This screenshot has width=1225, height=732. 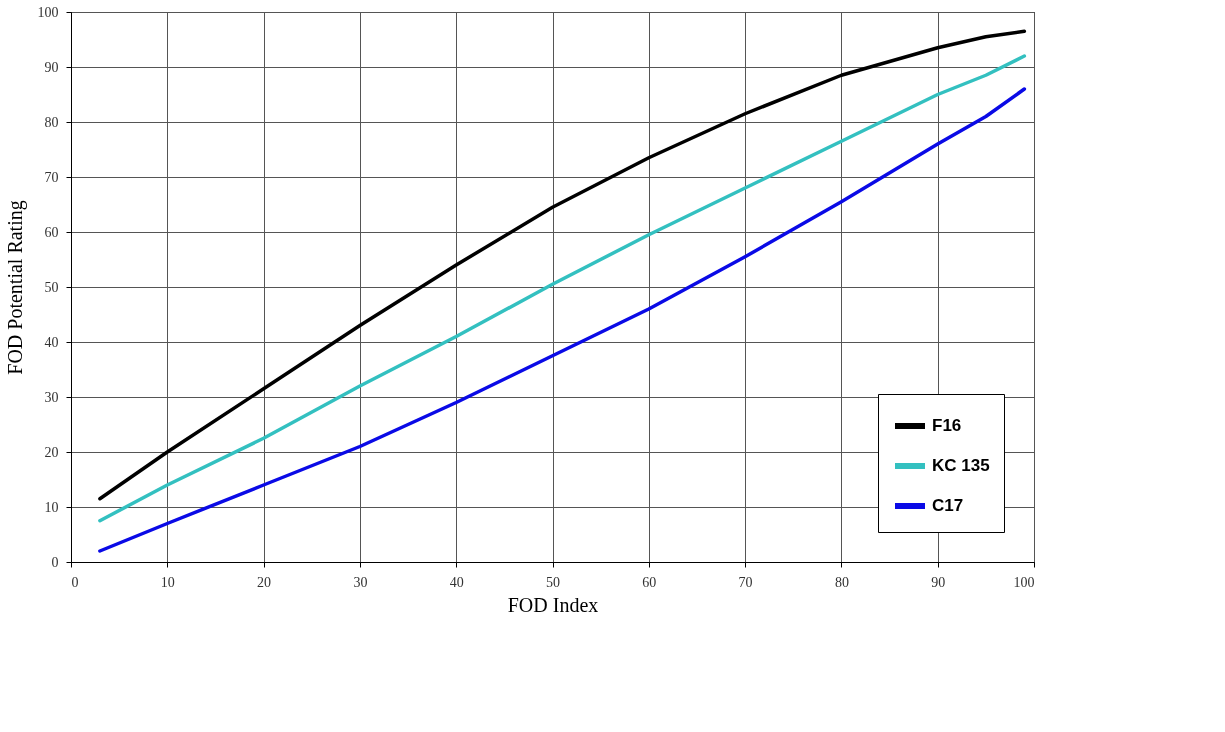 What do you see at coordinates (938, 582) in the screenshot?
I see `x-tick-label: 90` at bounding box center [938, 582].